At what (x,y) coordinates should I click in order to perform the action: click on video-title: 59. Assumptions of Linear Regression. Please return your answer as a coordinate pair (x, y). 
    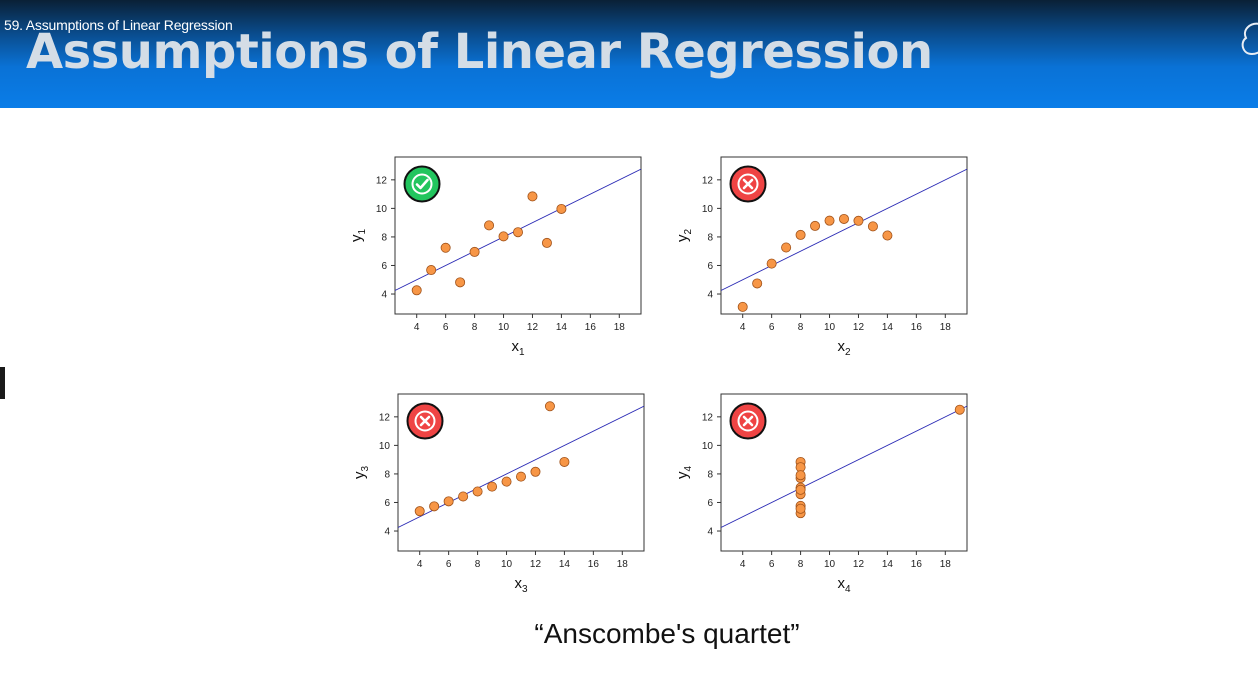
    Looking at the image, I should click on (118, 25).